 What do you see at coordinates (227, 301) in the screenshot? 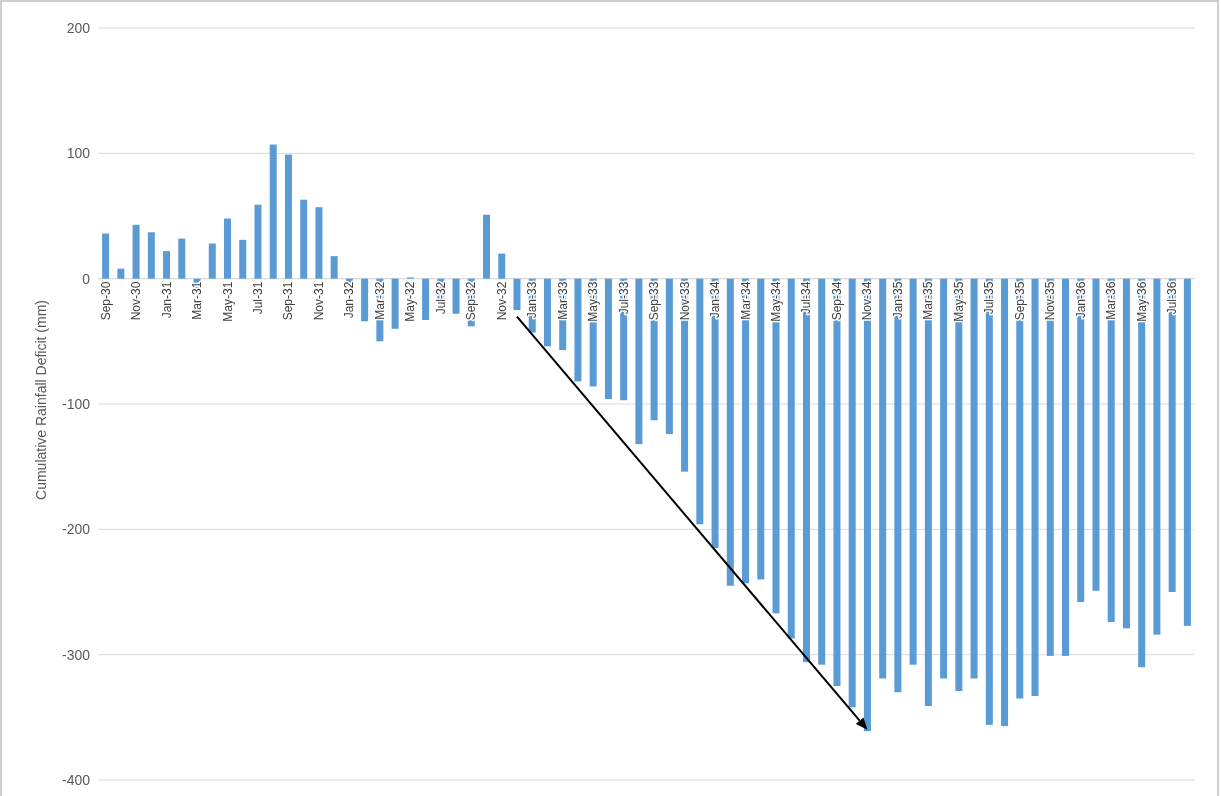
I see `x-tick-label: May-31` at bounding box center [227, 301].